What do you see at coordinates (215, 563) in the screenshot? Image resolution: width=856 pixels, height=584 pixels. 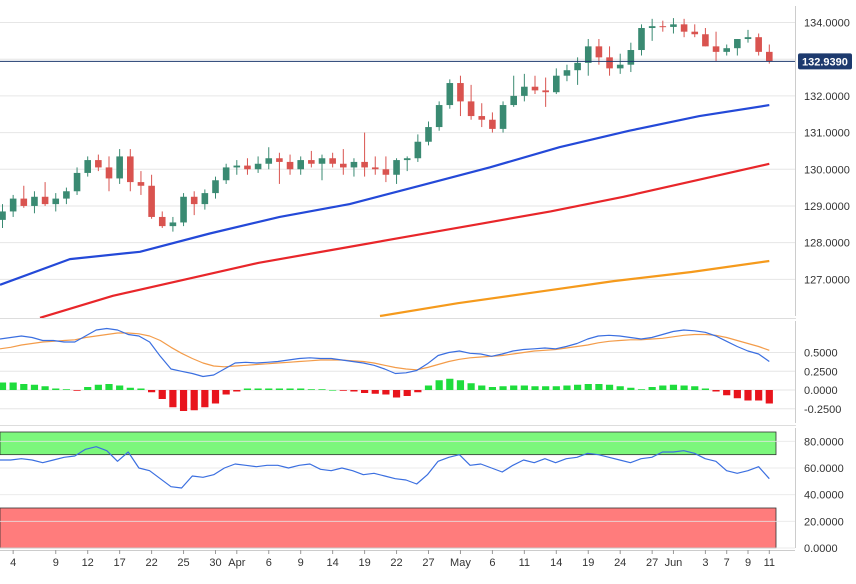 I see `time-tick-label: 30` at bounding box center [215, 563].